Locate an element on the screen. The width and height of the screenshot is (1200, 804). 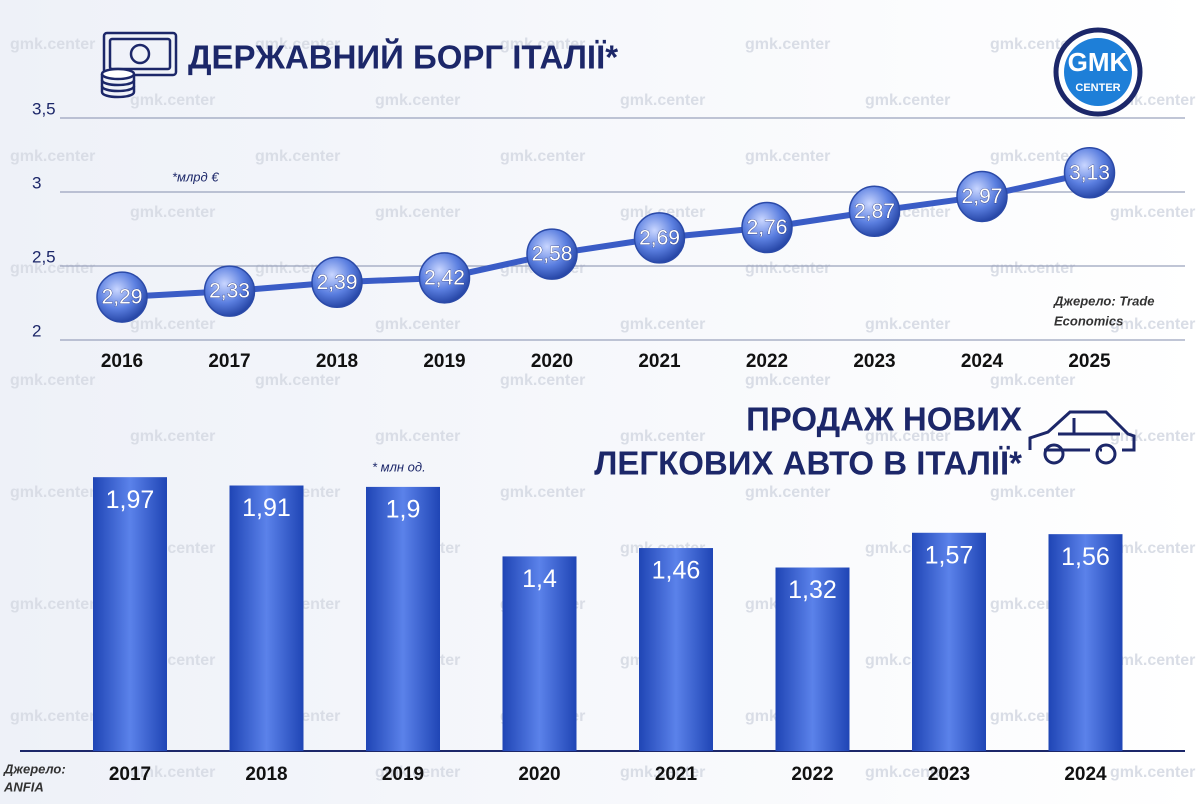
source: Economics is located at coordinates (1088, 320).